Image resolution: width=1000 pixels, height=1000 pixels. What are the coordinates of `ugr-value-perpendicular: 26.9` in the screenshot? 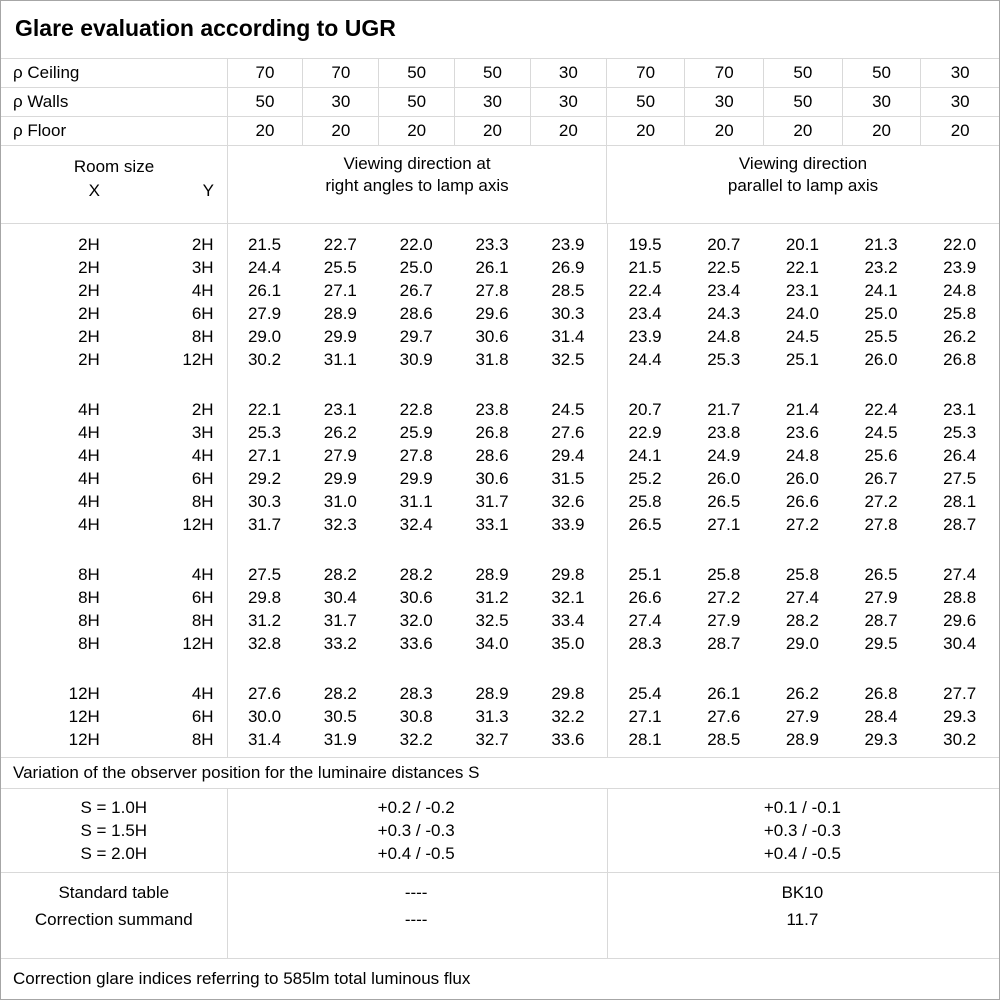 It's located at (568, 267).